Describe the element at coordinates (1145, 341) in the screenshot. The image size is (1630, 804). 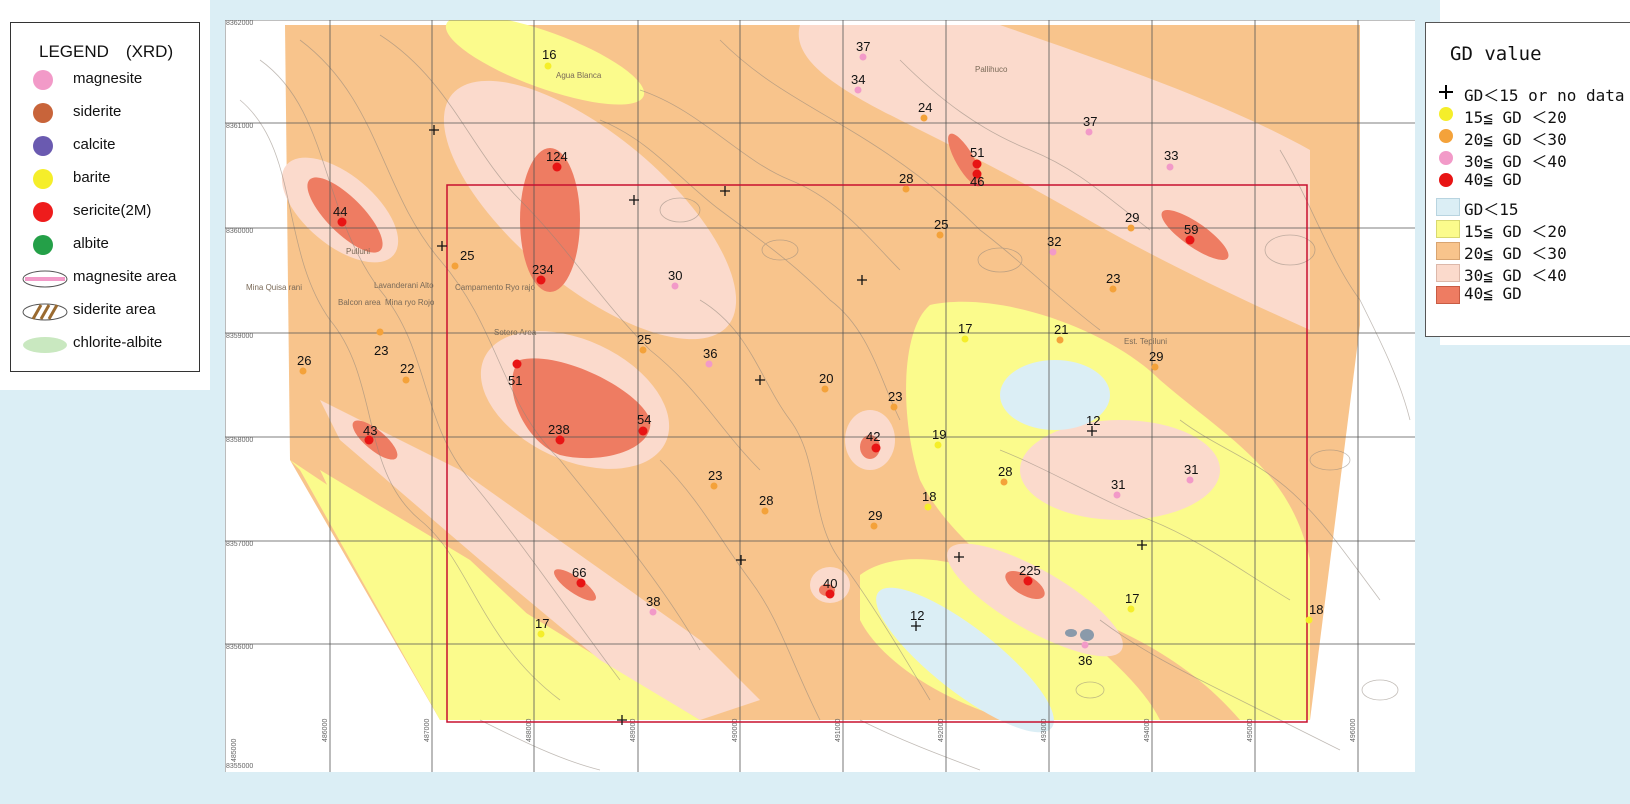
I see `place-name: Est. Tepiluni` at that location.